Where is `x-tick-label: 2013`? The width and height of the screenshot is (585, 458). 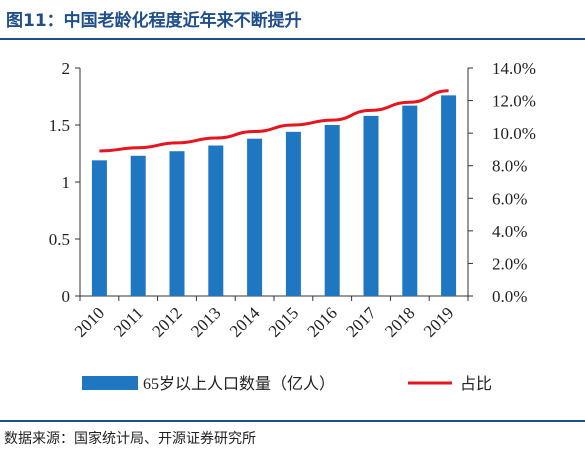 x-tick-label: 2013 is located at coordinates (205, 321).